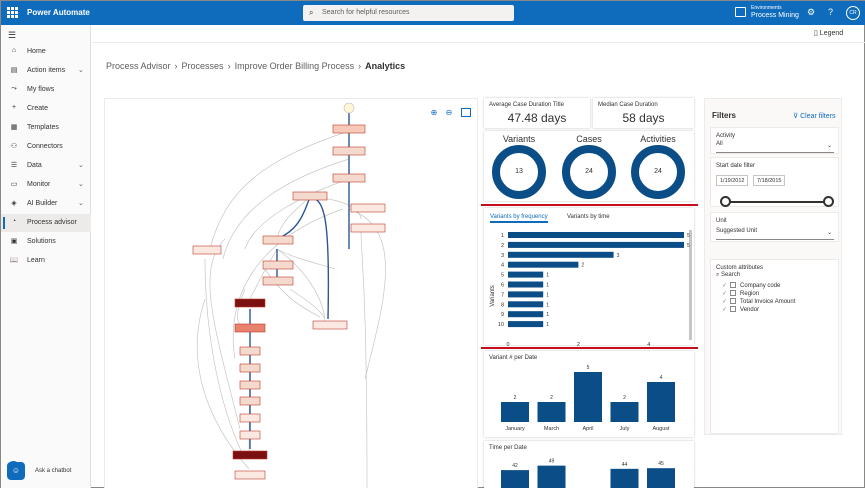 Image resolution: width=865 pixels, height=488 pixels. I want to click on help-icon: ?, so click(831, 12).